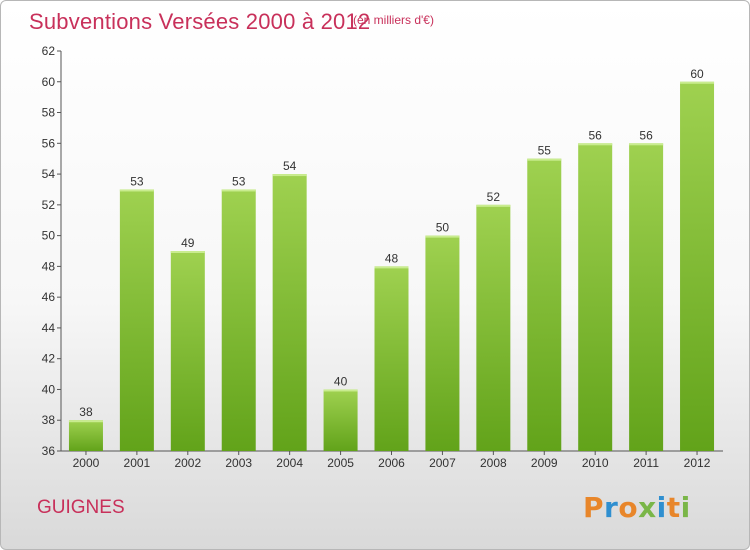 Image resolution: width=750 pixels, height=550 pixels. What do you see at coordinates (697, 74) in the screenshot?
I see `data-label-2012: 60` at bounding box center [697, 74].